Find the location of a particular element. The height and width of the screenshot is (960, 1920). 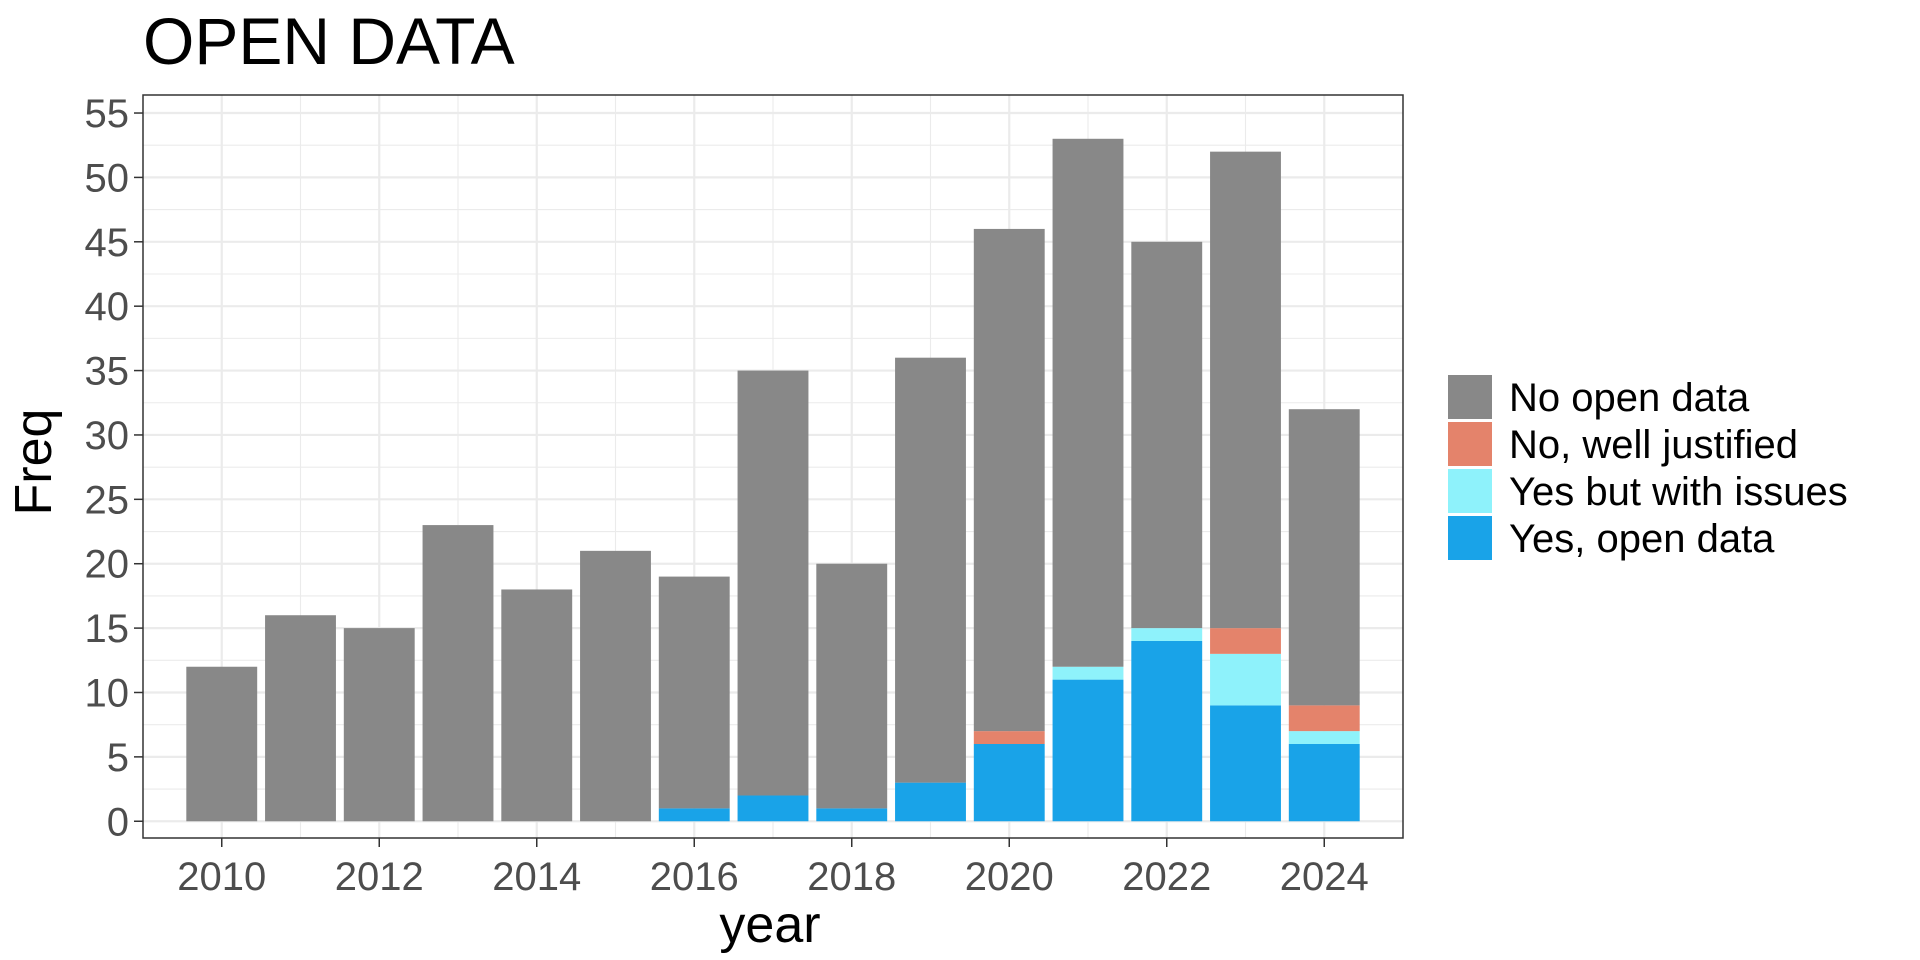

y-tick-label: 15 is located at coordinates (107, 629).